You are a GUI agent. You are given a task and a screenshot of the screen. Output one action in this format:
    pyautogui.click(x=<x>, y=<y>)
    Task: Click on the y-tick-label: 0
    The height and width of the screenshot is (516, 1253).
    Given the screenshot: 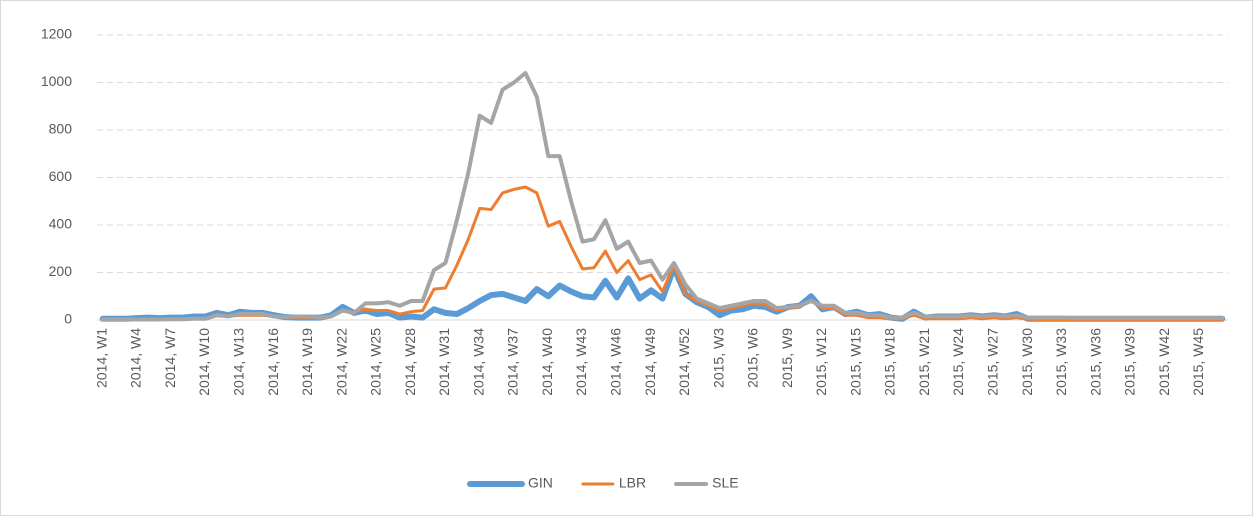 What is the action you would take?
    pyautogui.click(x=68, y=319)
    